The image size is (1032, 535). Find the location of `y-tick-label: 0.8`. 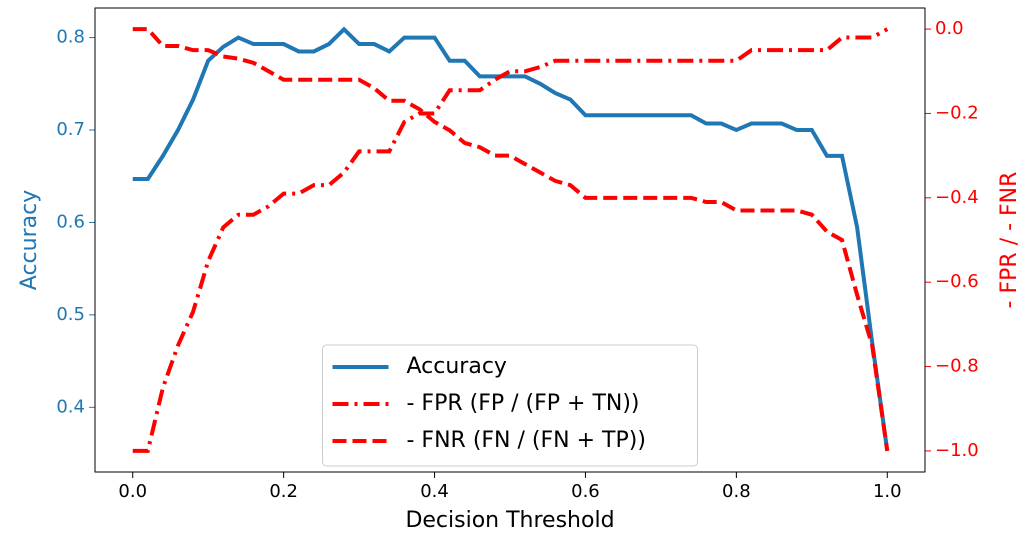

y-tick-label: 0.8 is located at coordinates (70, 37).